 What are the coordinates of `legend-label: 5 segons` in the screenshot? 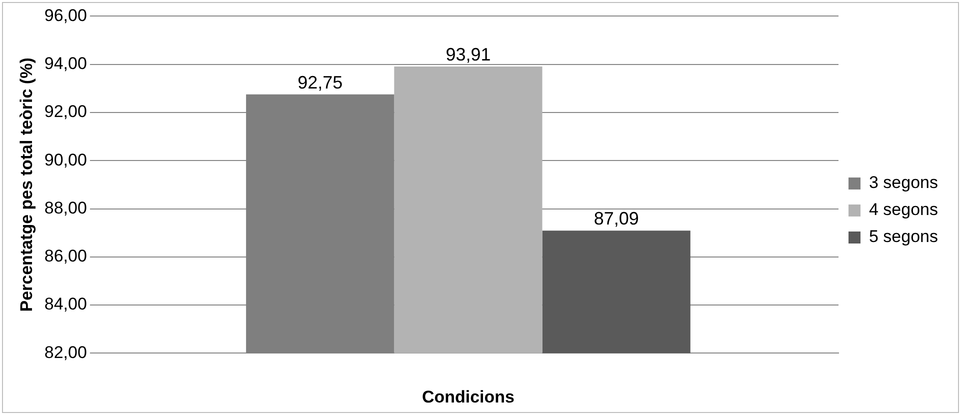 It's located at (903, 236).